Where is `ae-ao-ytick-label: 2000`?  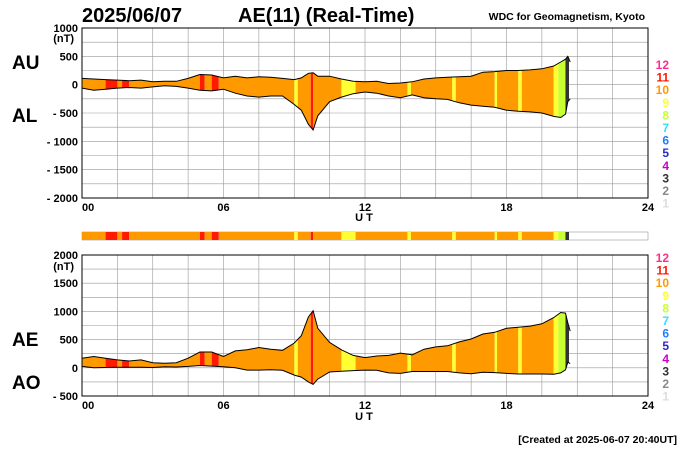 ae-ao-ytick-label: 2000 is located at coordinates (66, 256).